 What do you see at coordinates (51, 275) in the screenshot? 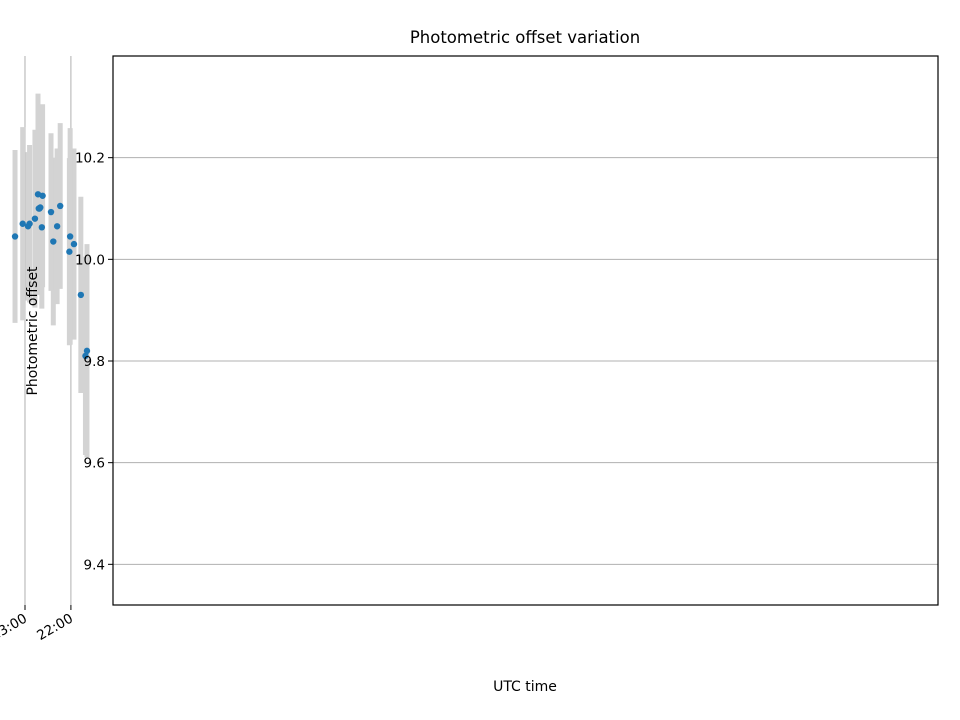
I see `data-points` at bounding box center [51, 275].